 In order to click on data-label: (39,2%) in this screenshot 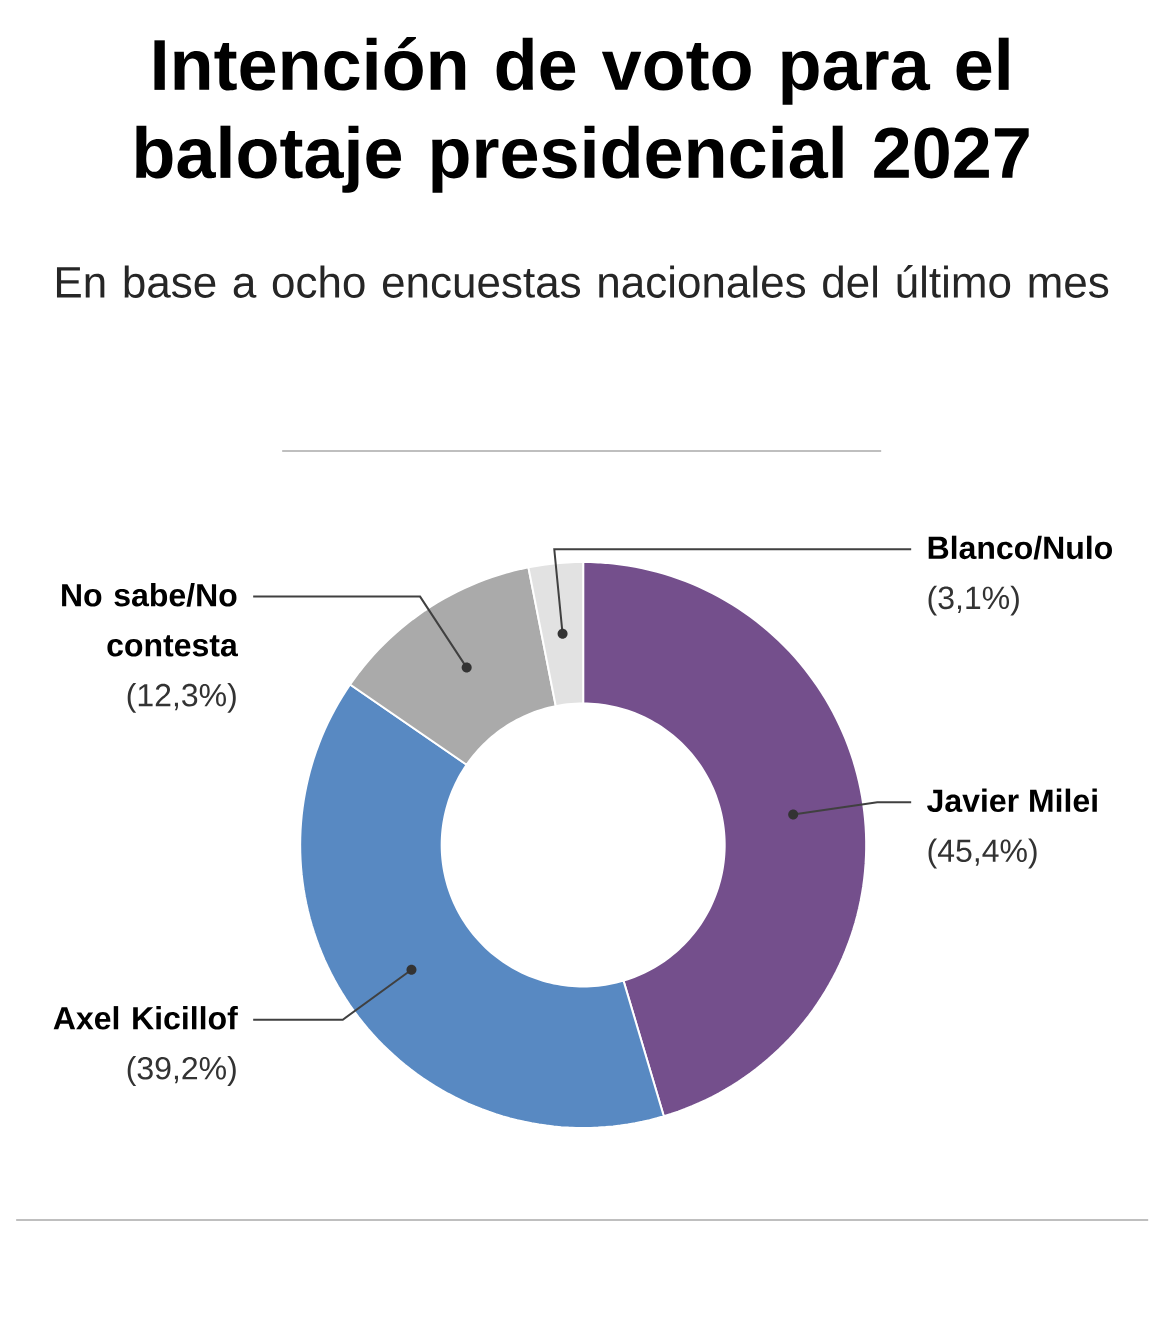, I will do `click(181, 1071)`.